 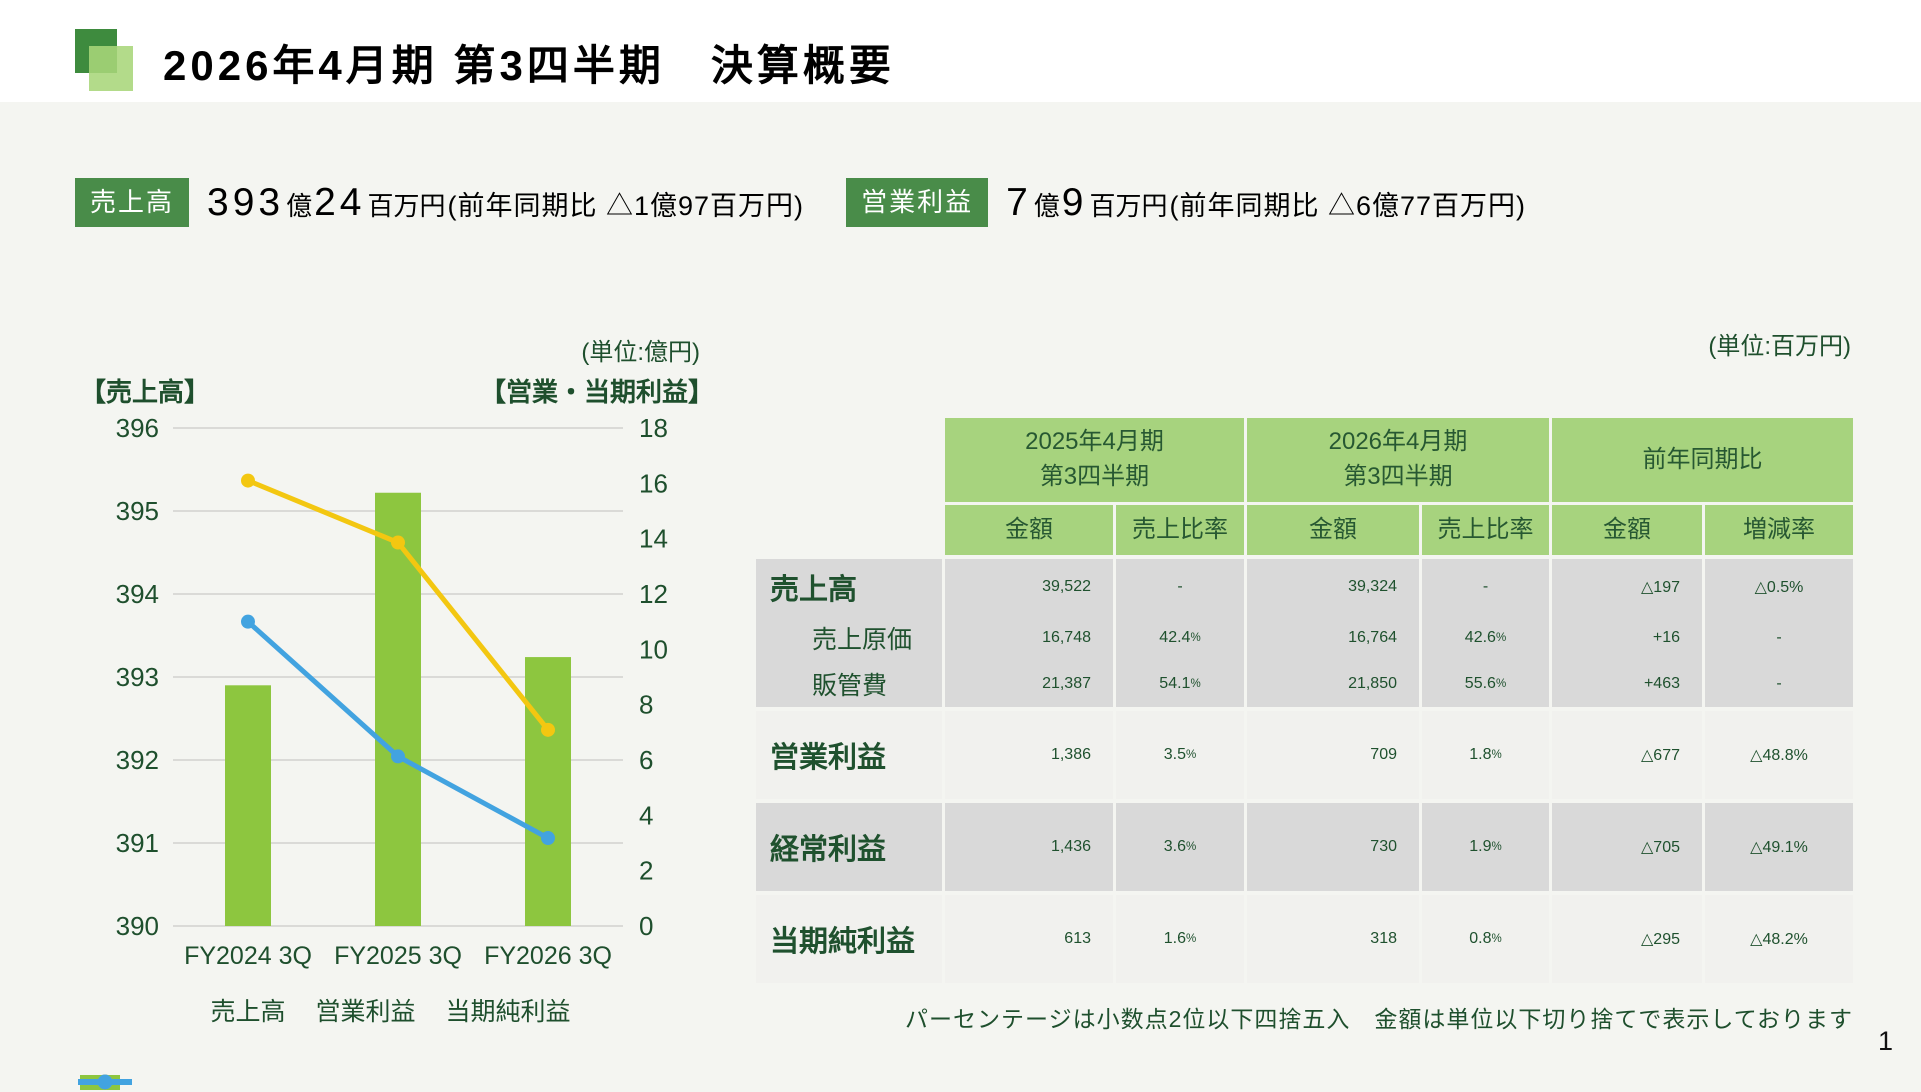 I want to click on metric-operating-income: 営業利益 7 億 9 百万円 (前年同期比 △6億77百万円), so click(x=1186, y=202).